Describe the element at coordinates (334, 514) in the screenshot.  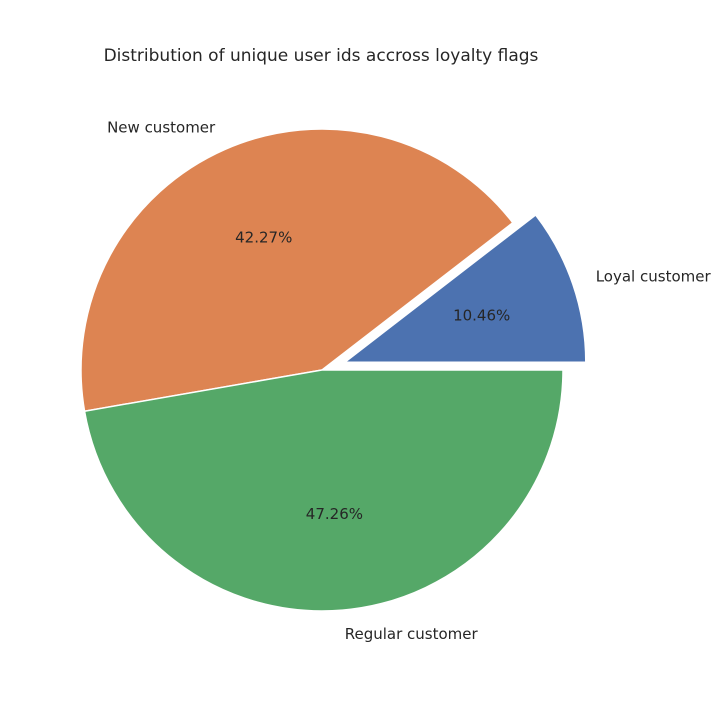
I see `pct-label-regular-customer: 47.26%` at that location.